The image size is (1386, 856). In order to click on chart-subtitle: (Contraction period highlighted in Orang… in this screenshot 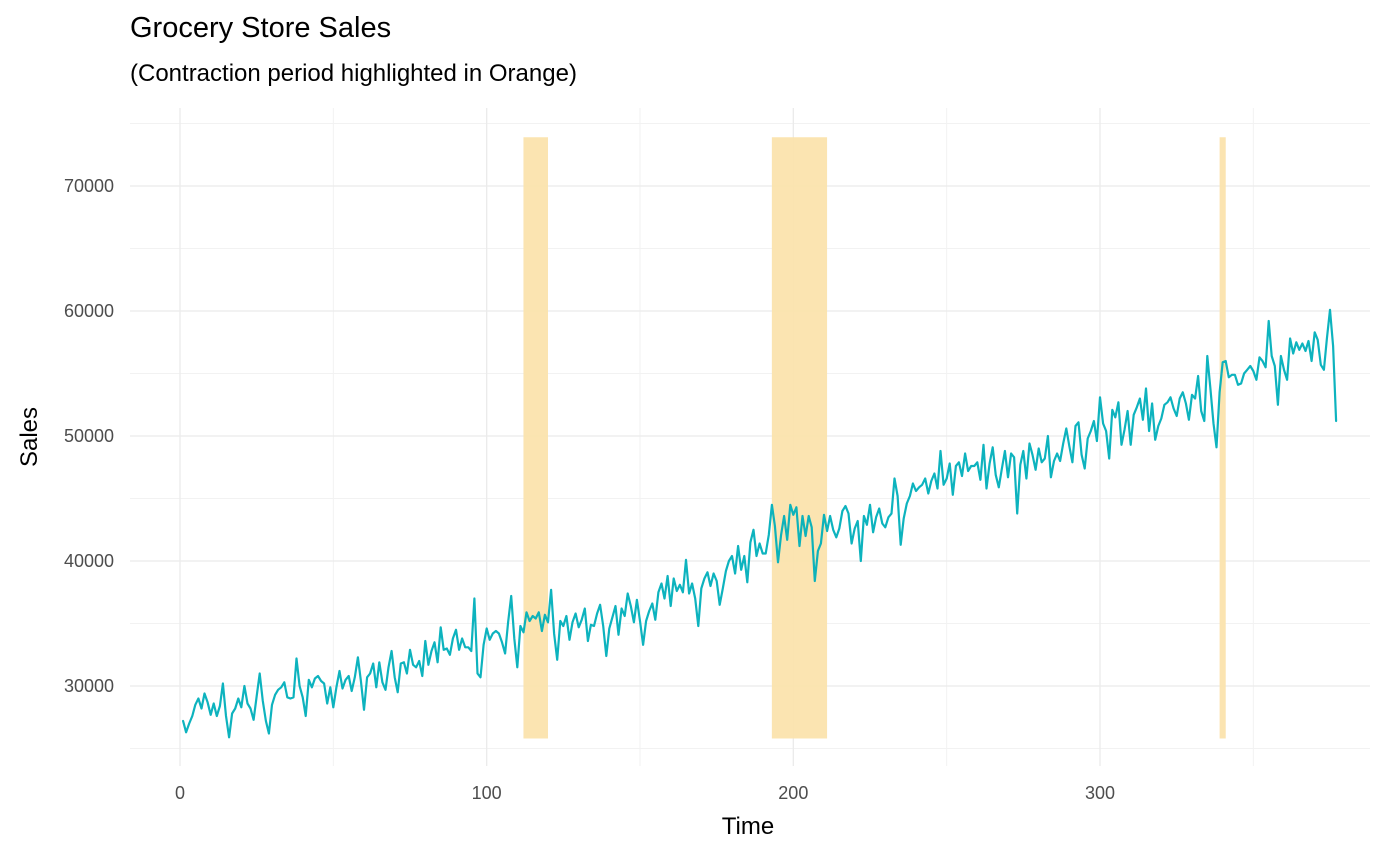, I will do `click(353, 73)`.